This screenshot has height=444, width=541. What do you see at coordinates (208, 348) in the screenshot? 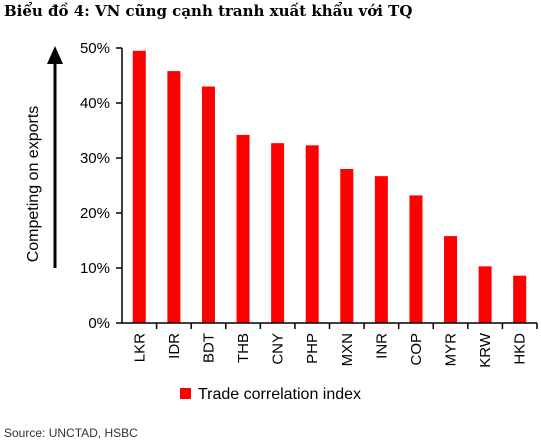
I see `x-tick-label-bdt: BDT` at bounding box center [208, 348].